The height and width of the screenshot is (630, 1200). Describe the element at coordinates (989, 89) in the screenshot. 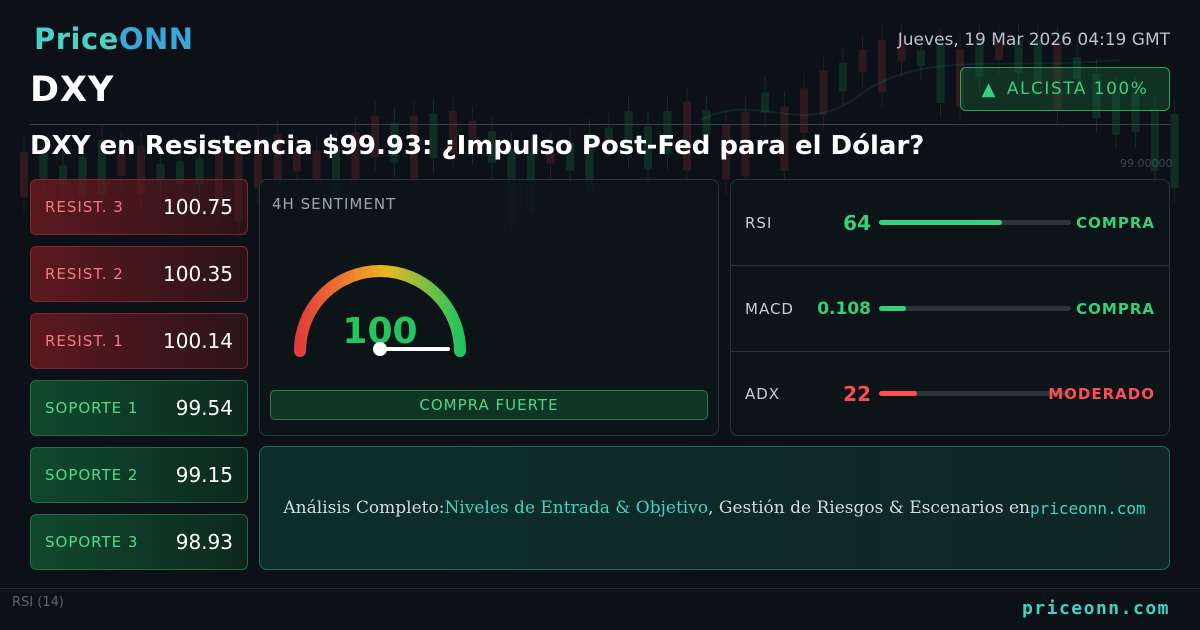

I see `triangle-up-icon: ▲` at that location.